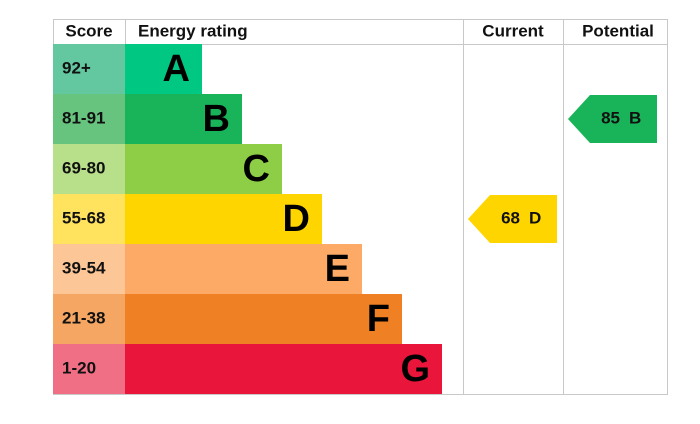 The image size is (700, 424). What do you see at coordinates (176, 69) in the screenshot?
I see `rating-letter: A` at bounding box center [176, 69].